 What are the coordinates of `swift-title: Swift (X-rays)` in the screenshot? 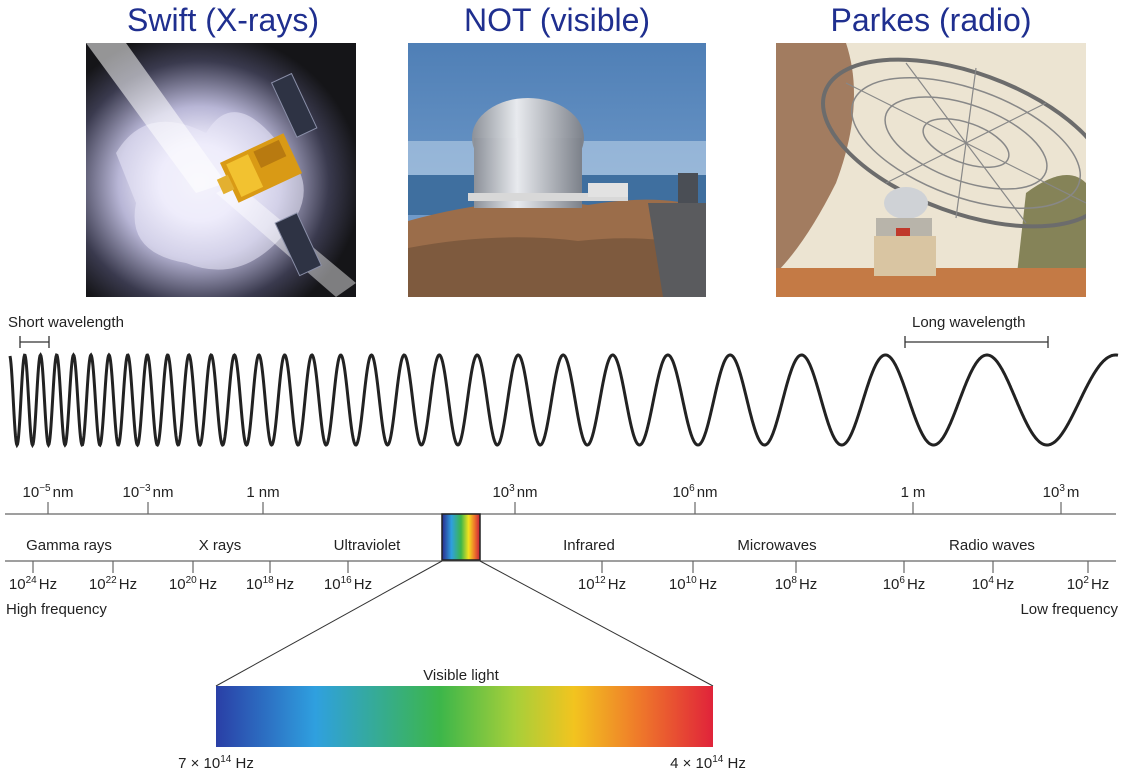 It's located at (223, 20).